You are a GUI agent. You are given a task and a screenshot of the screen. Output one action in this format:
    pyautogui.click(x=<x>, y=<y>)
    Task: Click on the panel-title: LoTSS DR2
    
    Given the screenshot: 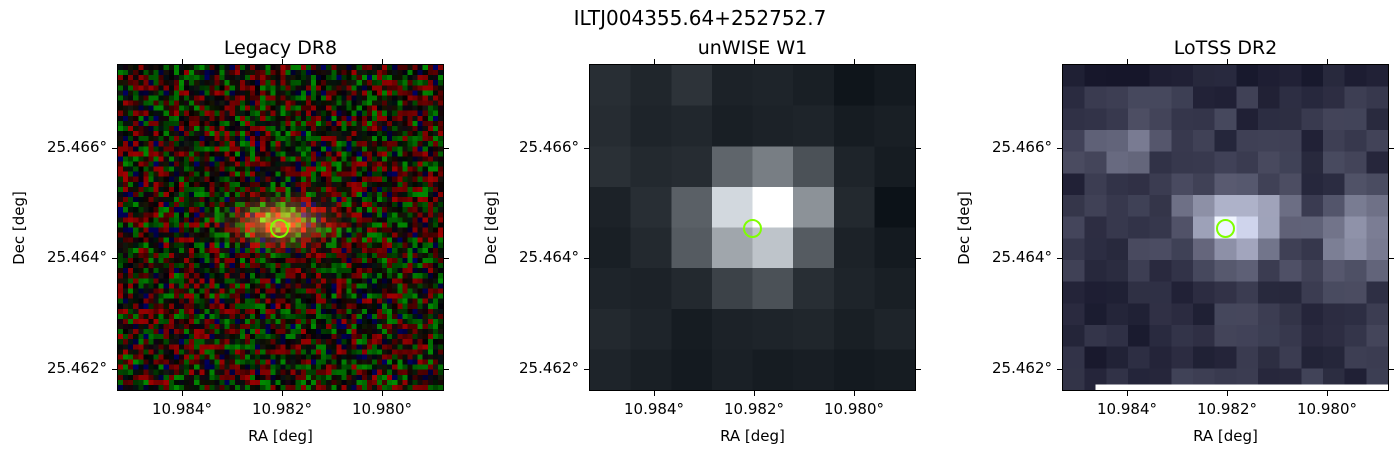 What is the action you would take?
    pyautogui.click(x=1225, y=48)
    